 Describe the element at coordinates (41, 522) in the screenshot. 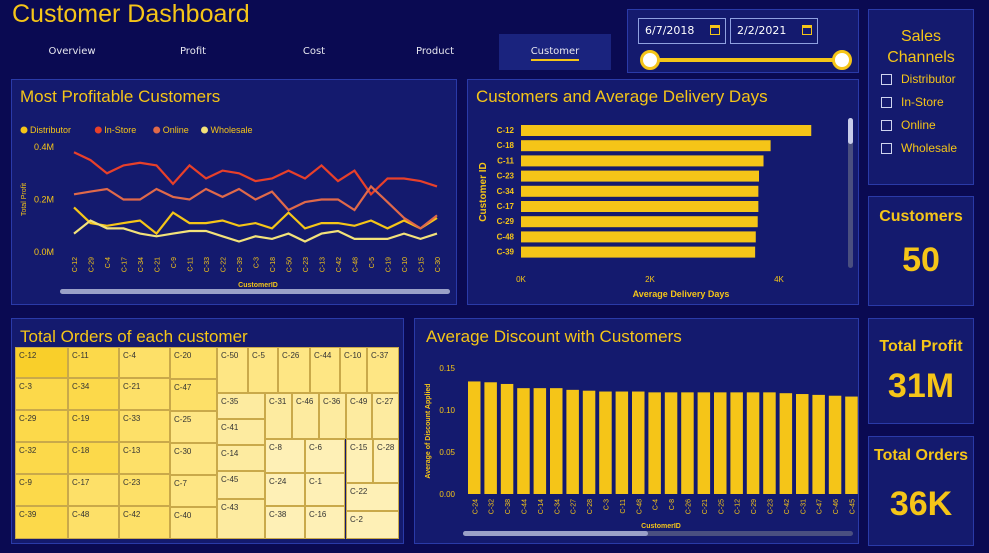

I see `treemap-cell-C-39: C-39` at that location.